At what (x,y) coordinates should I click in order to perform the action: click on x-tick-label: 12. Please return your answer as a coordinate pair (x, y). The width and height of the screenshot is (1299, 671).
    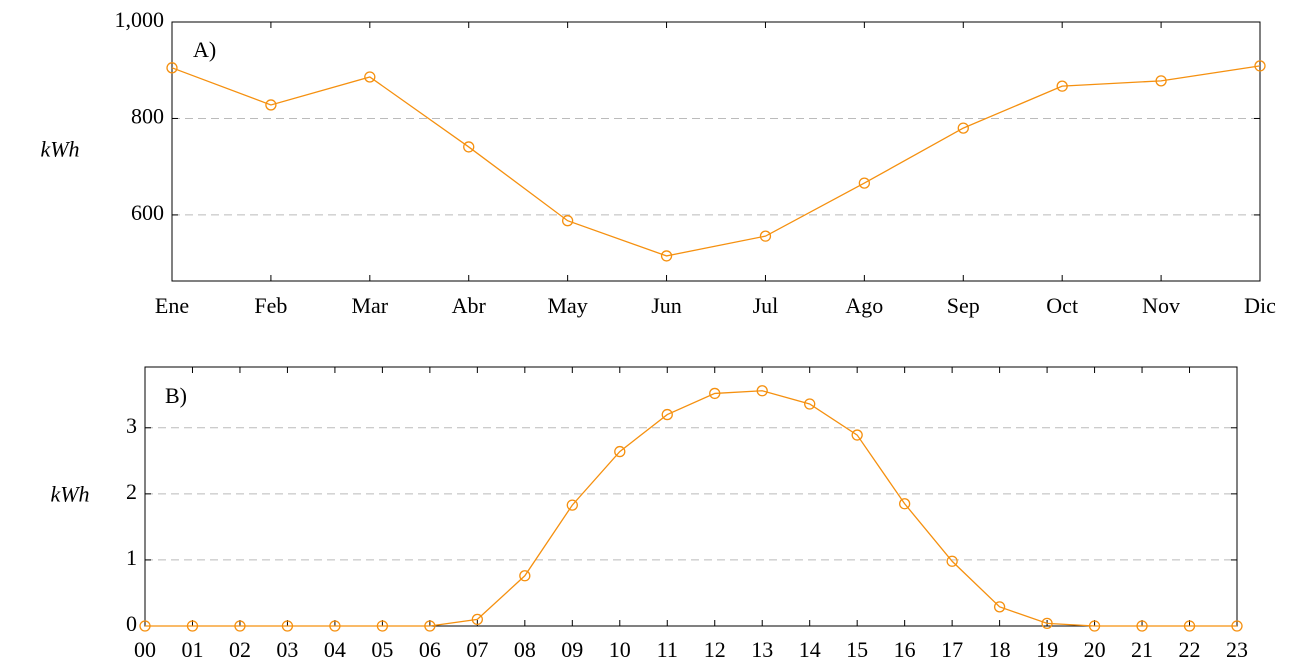
    Looking at the image, I should click on (715, 649).